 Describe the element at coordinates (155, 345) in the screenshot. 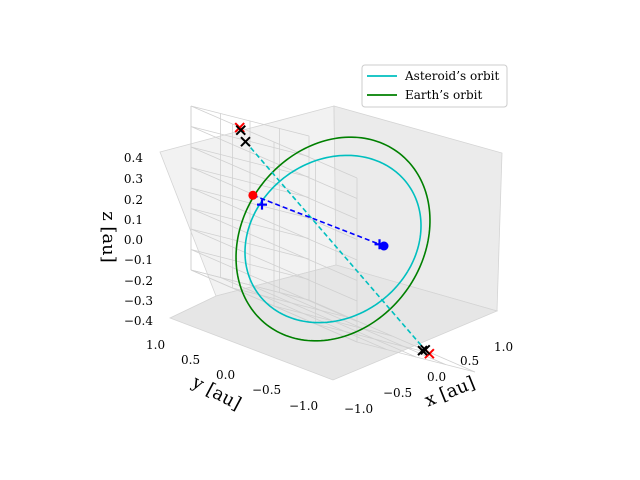

I see `y-tick-label: 1.0` at that location.